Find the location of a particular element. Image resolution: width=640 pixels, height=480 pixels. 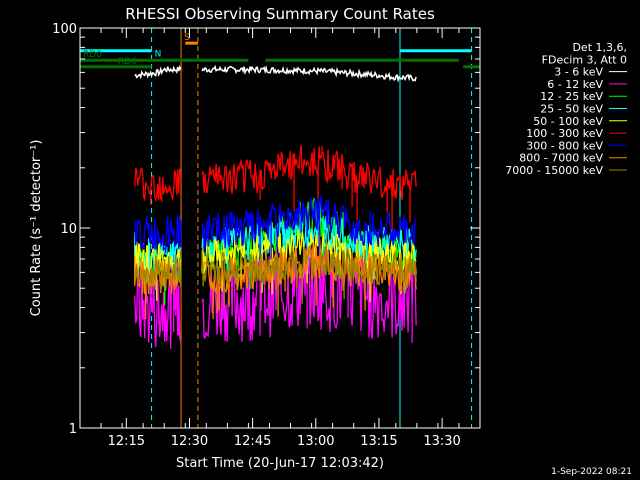

x-tick-label-5: 13:30 is located at coordinates (441, 441).